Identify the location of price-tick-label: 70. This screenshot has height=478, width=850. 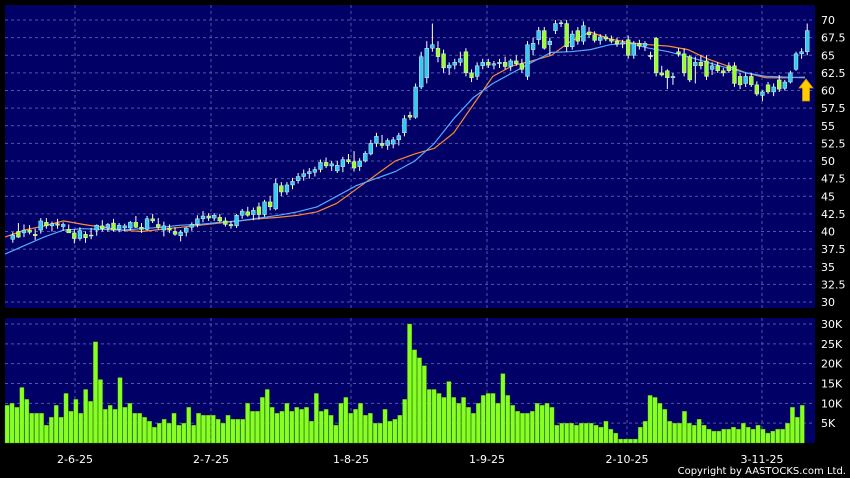
(828, 20).